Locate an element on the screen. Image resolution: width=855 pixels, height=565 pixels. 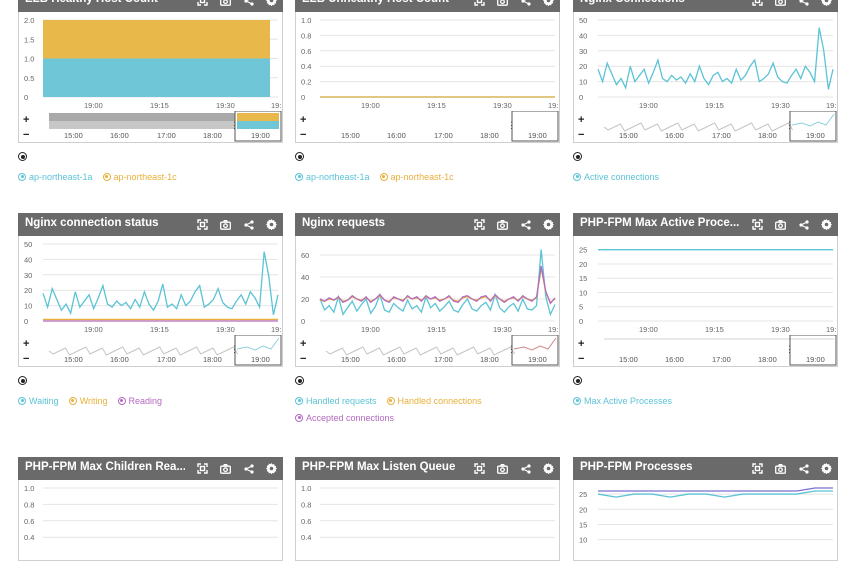
navigator-tick-label: 15:00 is located at coordinates (73, 135).